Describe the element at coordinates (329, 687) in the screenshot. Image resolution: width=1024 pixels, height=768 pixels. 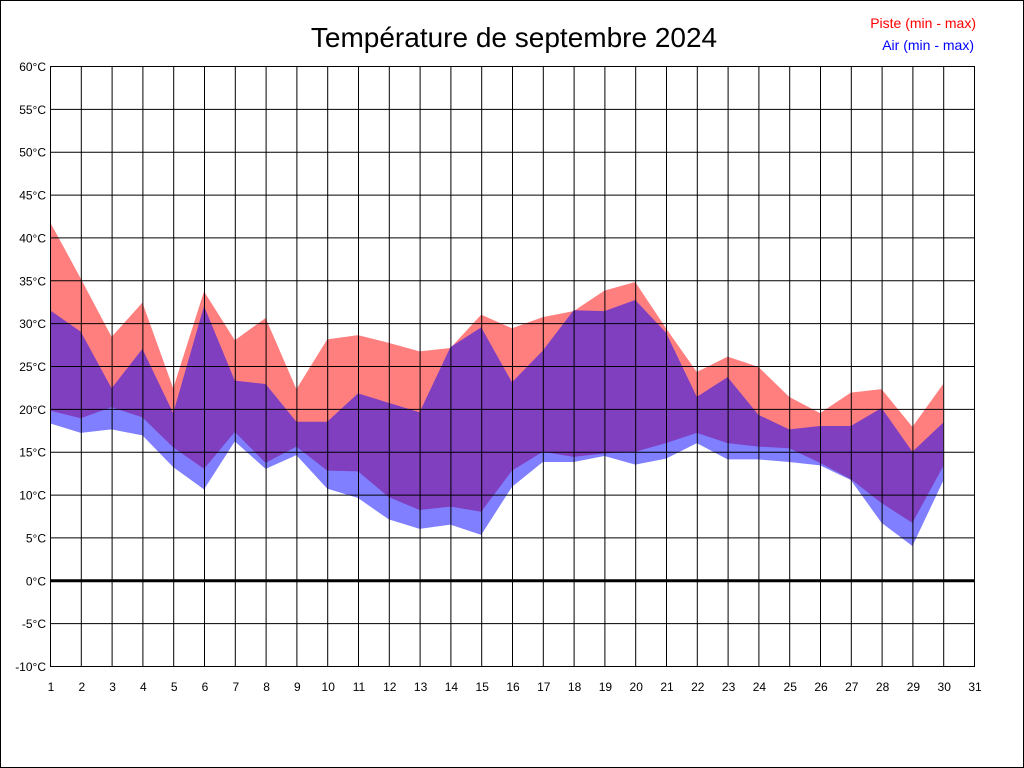
I see `x-tick-label: 10` at that location.